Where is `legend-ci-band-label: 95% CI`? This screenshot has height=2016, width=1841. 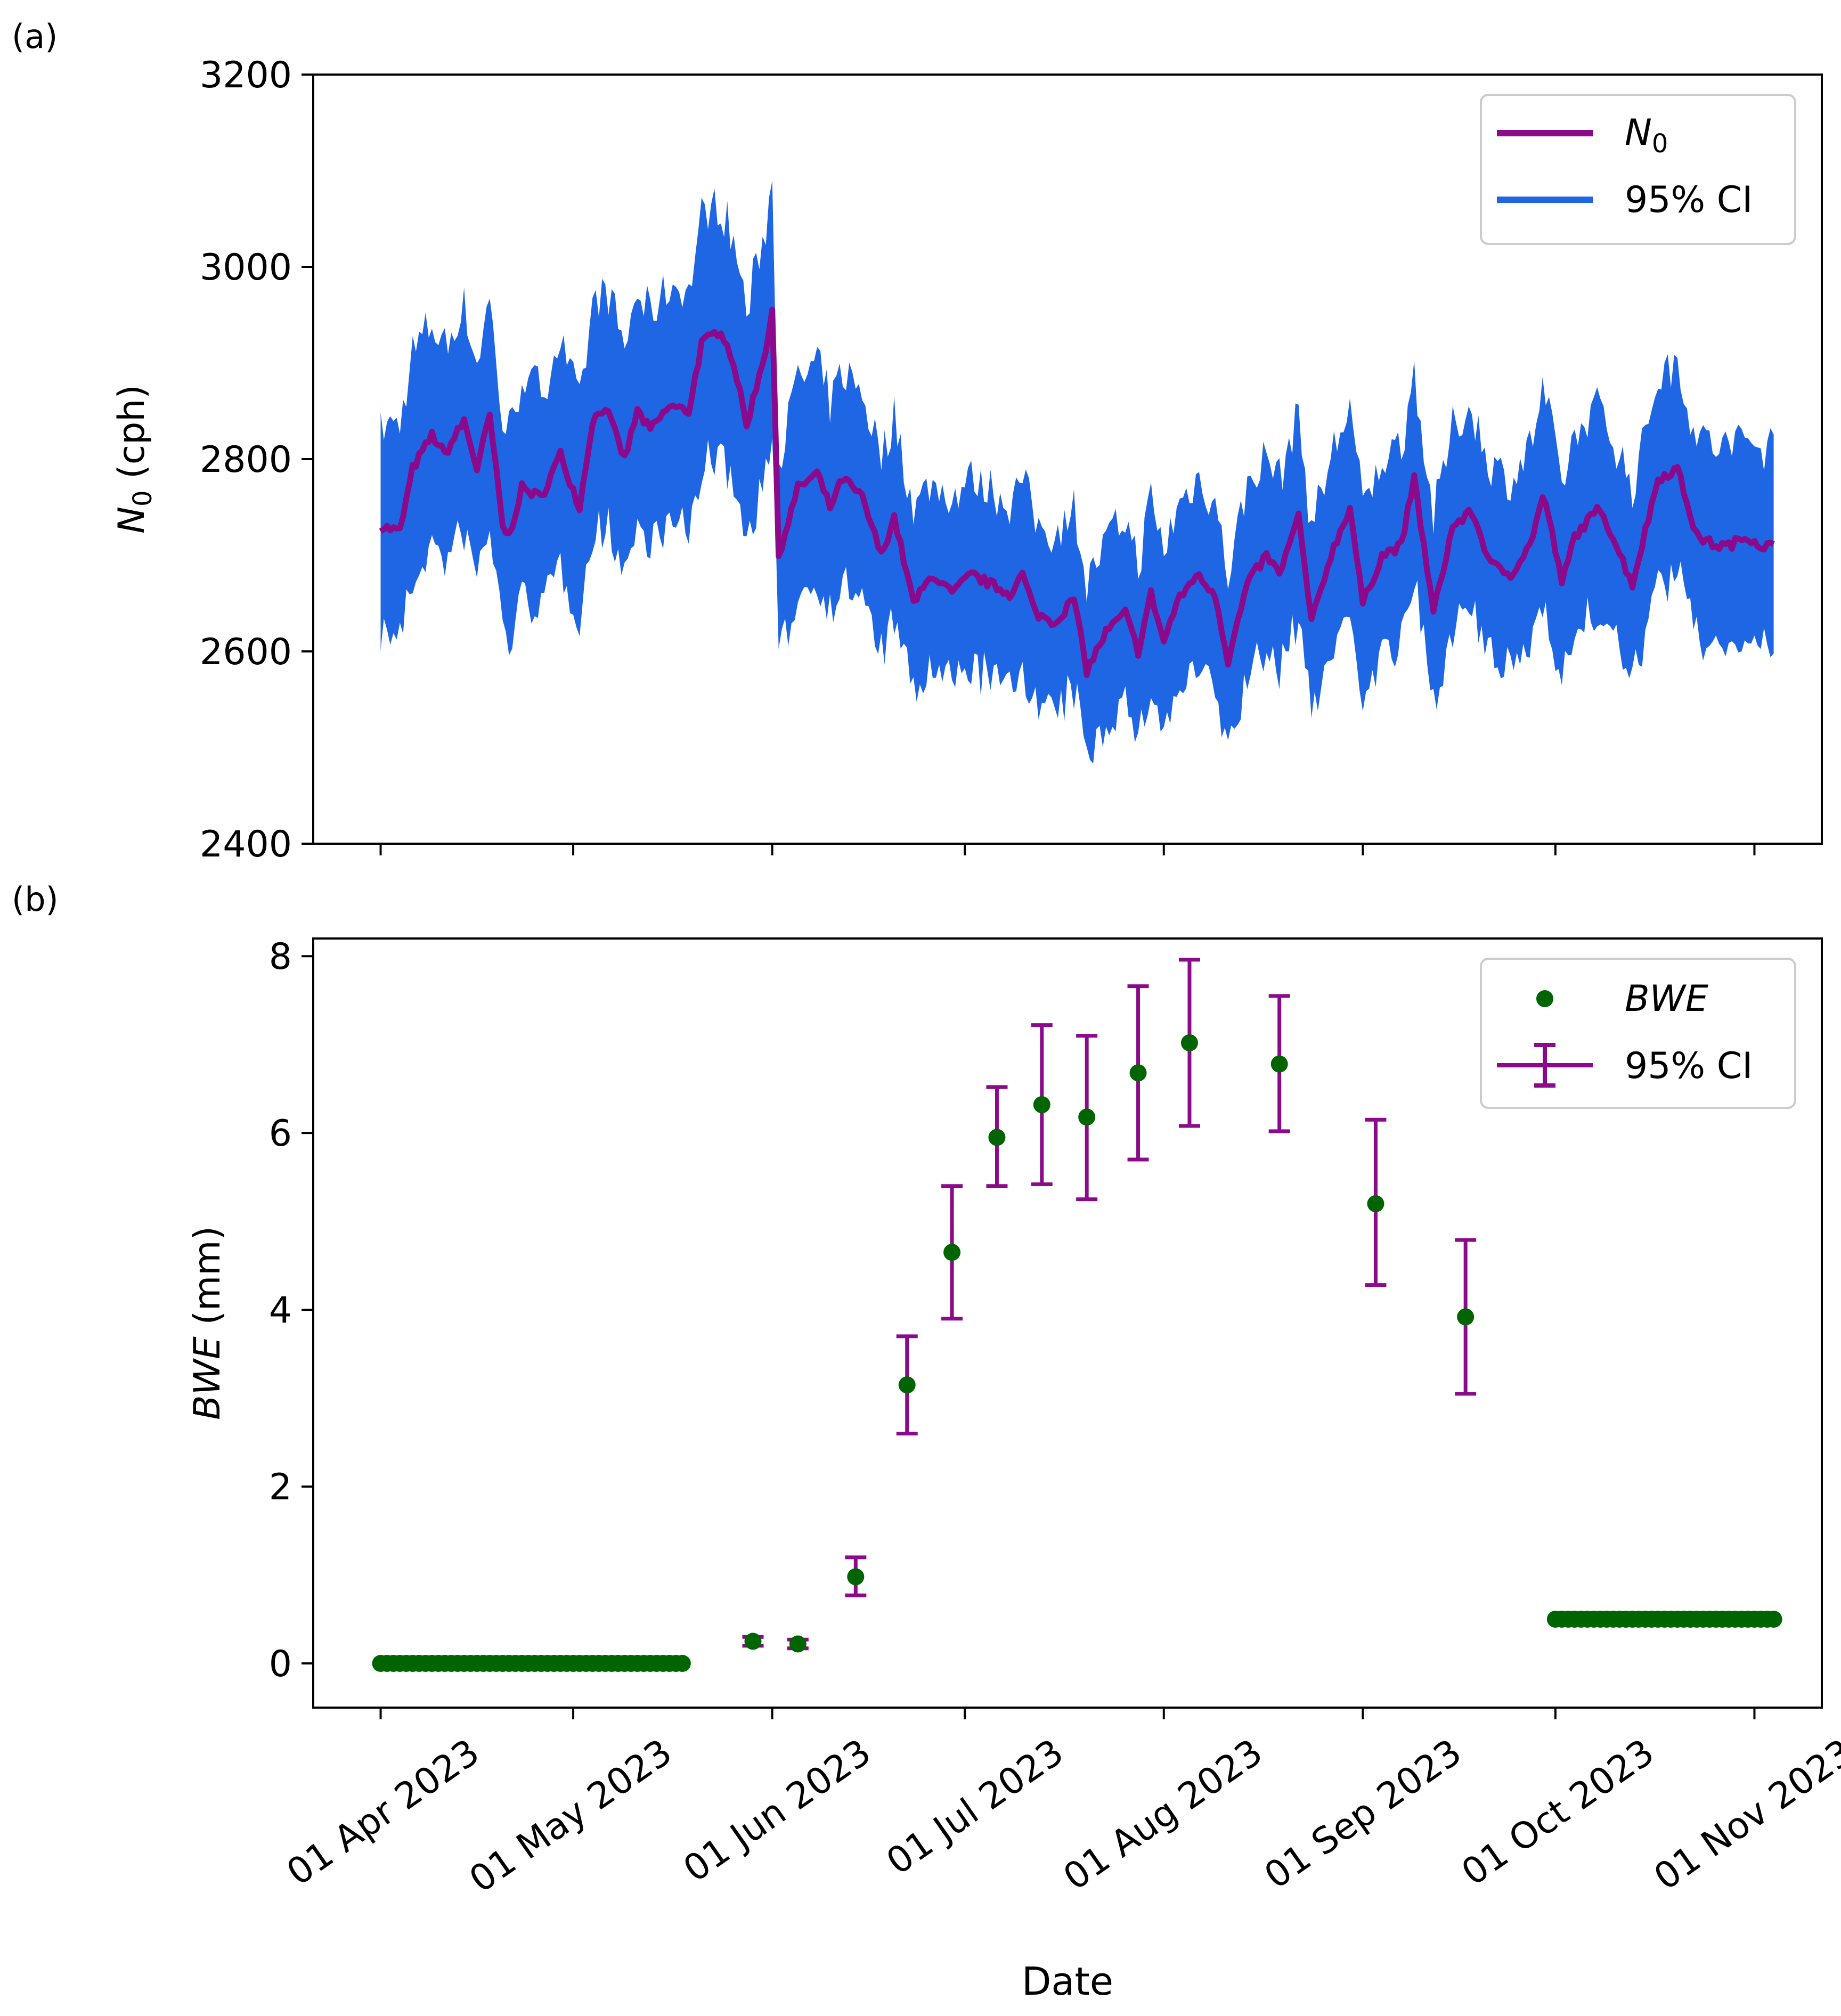 legend-ci-band-label: 95% CI is located at coordinates (1689, 200).